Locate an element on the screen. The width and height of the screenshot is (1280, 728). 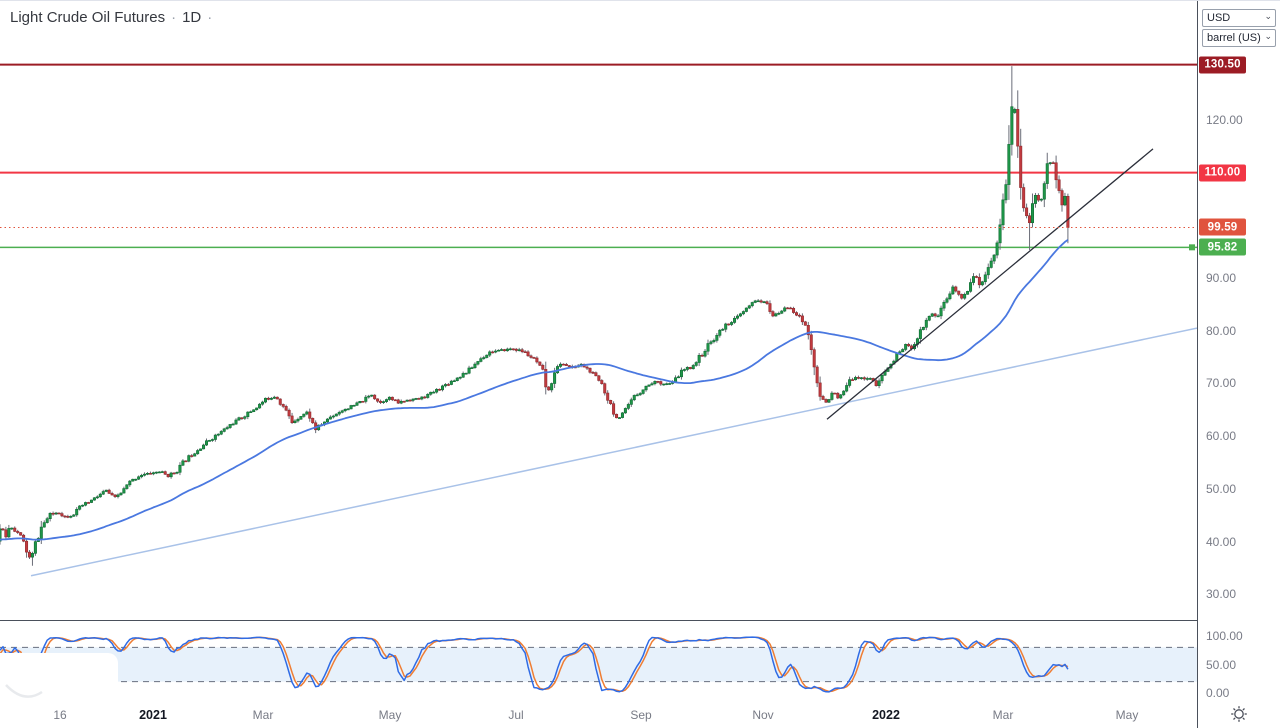
time-label: Mar is located at coordinates (1003, 715).